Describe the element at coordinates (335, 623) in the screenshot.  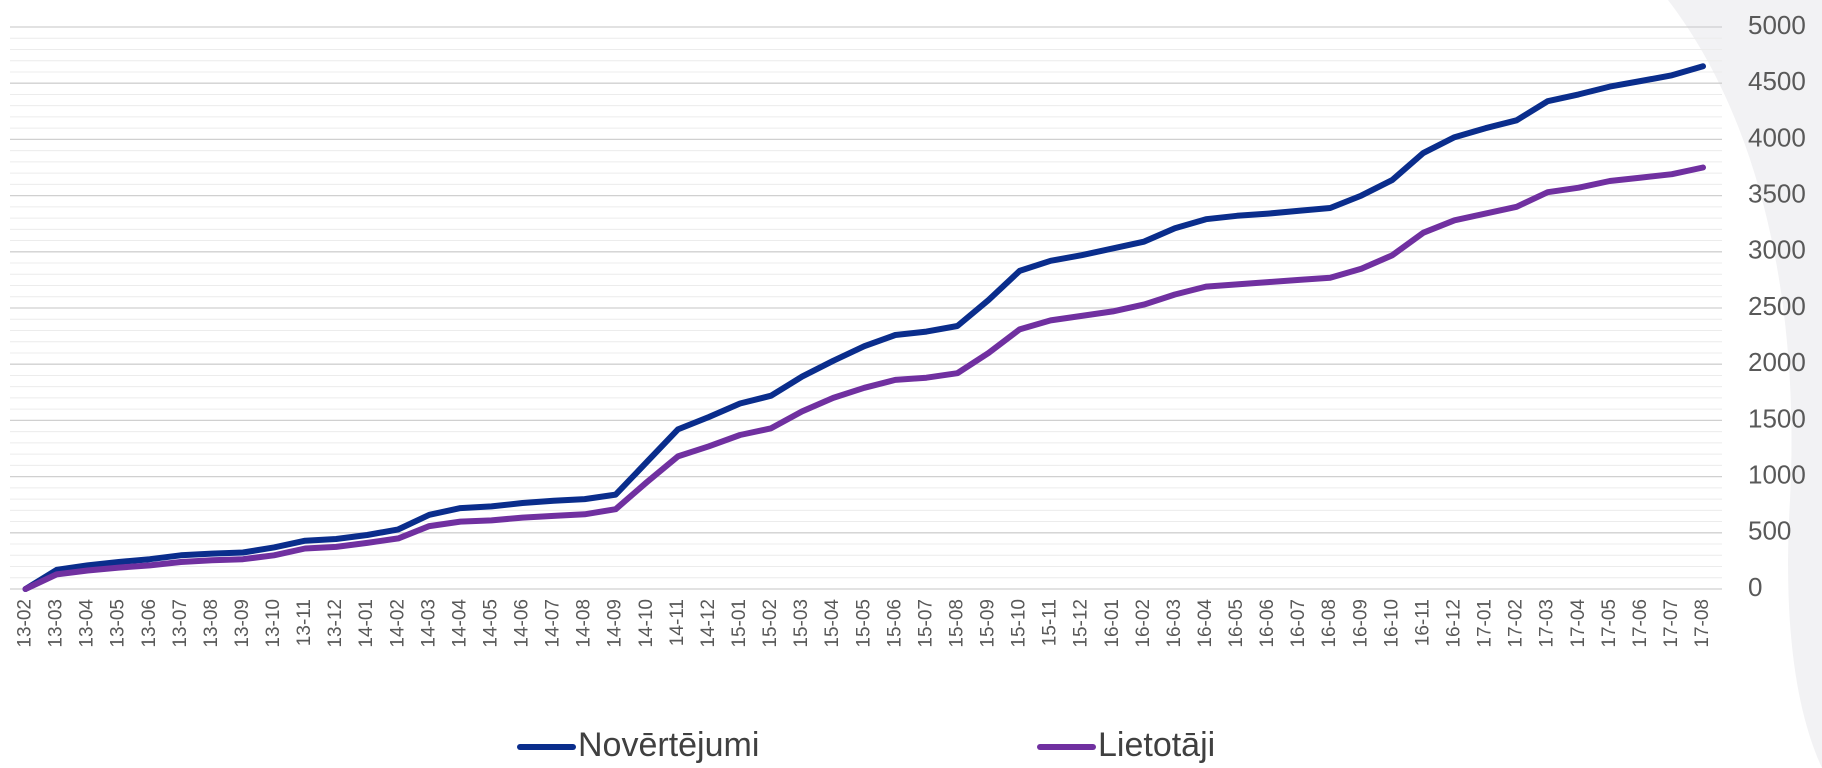
I see `x-tick-label: 13-12` at that location.